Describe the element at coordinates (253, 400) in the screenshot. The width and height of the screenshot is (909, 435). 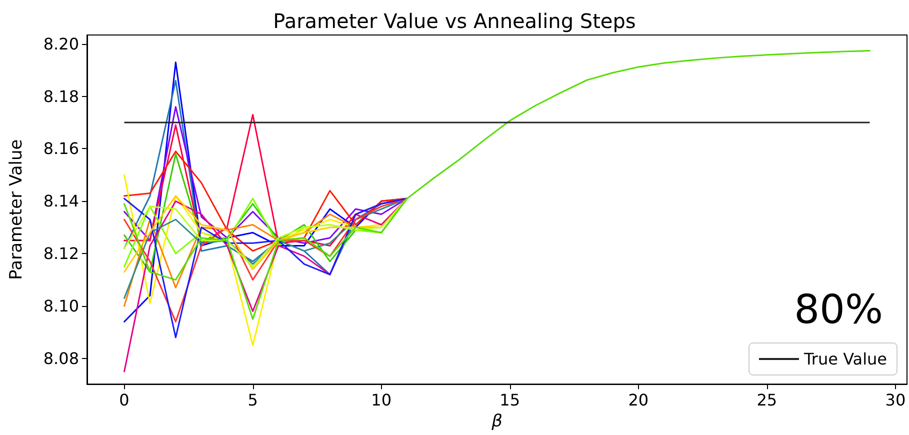
I see `x-tick-label: 5` at that location.